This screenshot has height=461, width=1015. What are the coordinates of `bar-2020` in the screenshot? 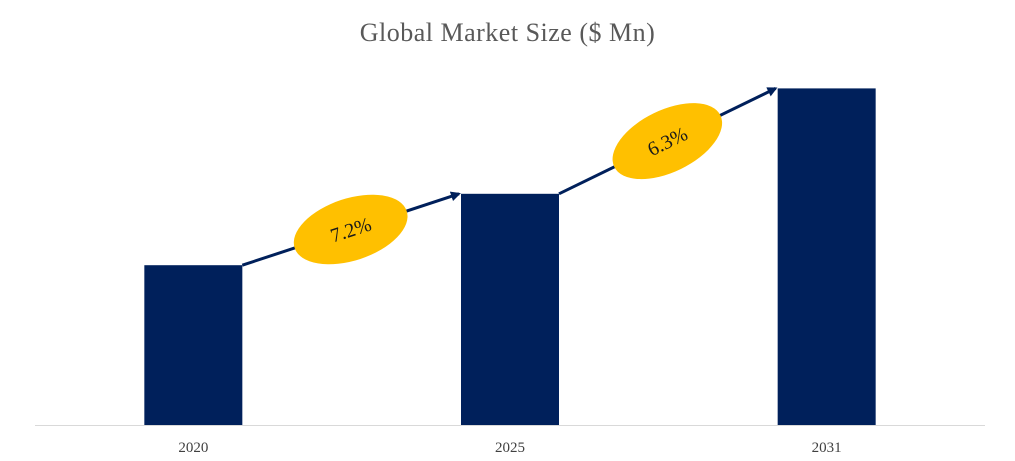 It's located at (193, 345).